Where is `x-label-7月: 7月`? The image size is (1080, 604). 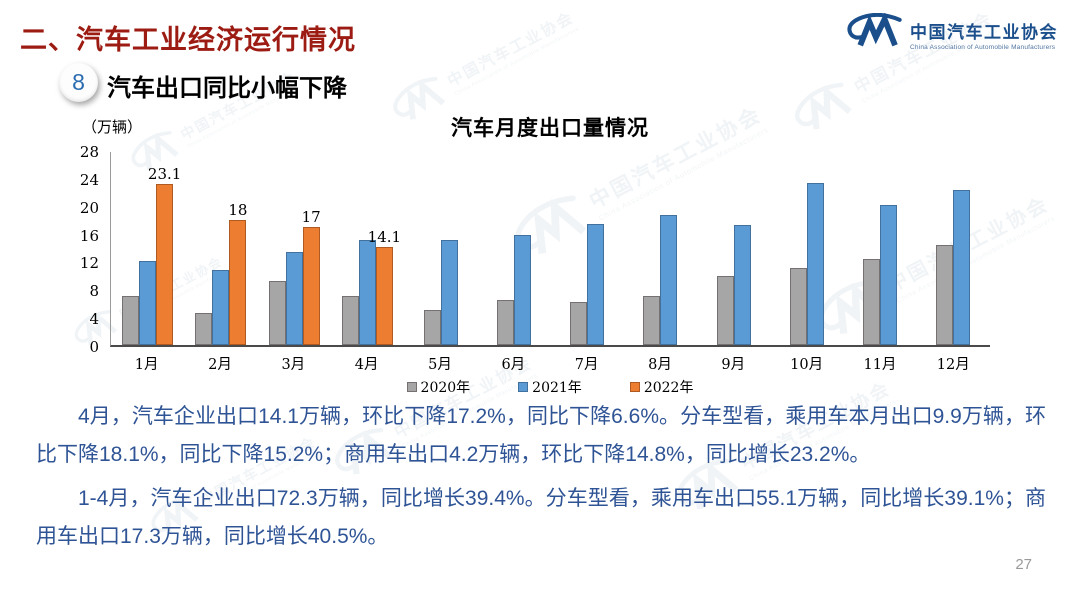 x-label-7月: 7月 is located at coordinates (586, 365).